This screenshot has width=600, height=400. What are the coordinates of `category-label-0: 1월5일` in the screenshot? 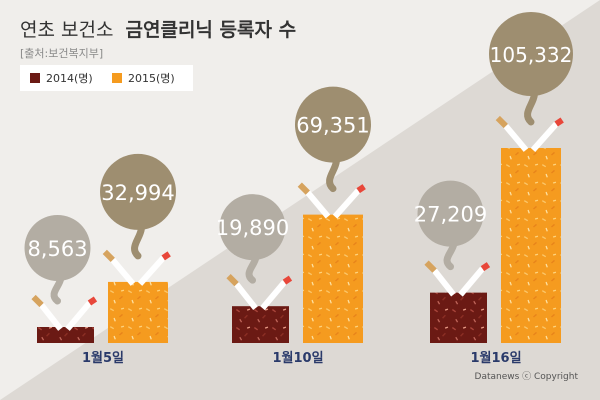 It's located at (103, 358).